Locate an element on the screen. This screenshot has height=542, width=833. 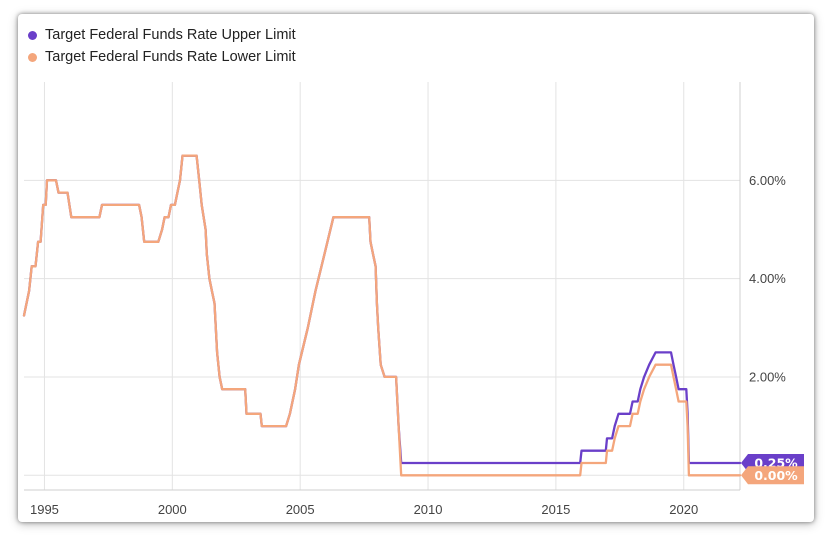
y-tick-label: 2.00% is located at coordinates (767, 376).